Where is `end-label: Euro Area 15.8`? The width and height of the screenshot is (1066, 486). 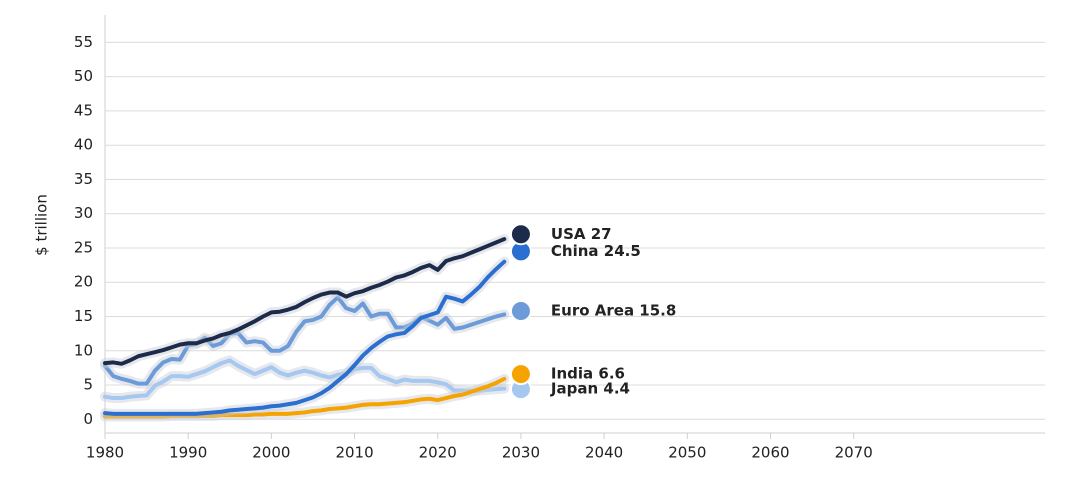 end-label: Euro Area 15.8 is located at coordinates (613, 311).